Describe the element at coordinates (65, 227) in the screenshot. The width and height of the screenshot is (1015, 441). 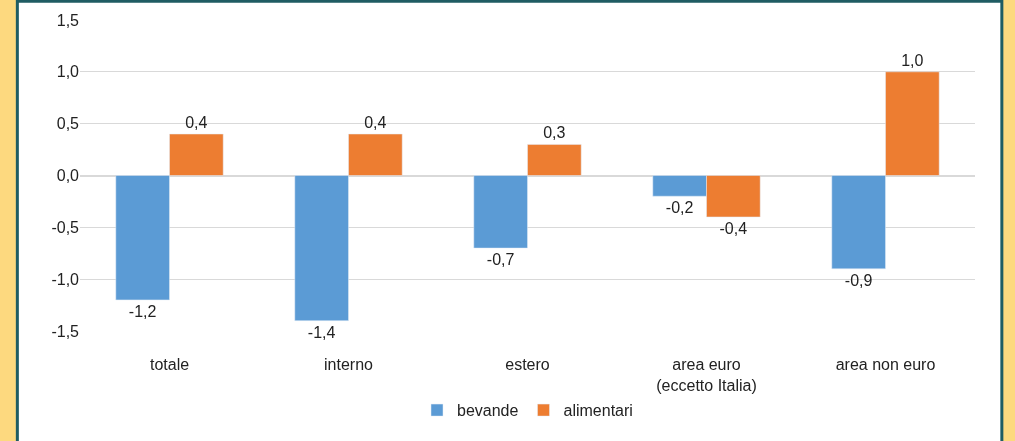
I see `y-tick-label: -0,5` at that location.